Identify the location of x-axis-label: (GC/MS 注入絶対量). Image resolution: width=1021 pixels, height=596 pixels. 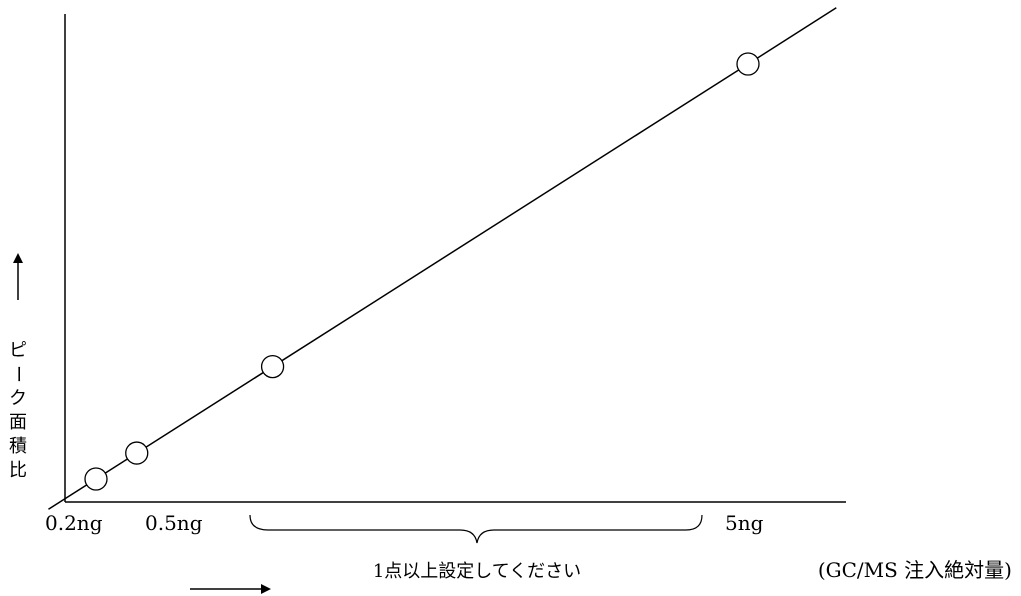
(915, 570).